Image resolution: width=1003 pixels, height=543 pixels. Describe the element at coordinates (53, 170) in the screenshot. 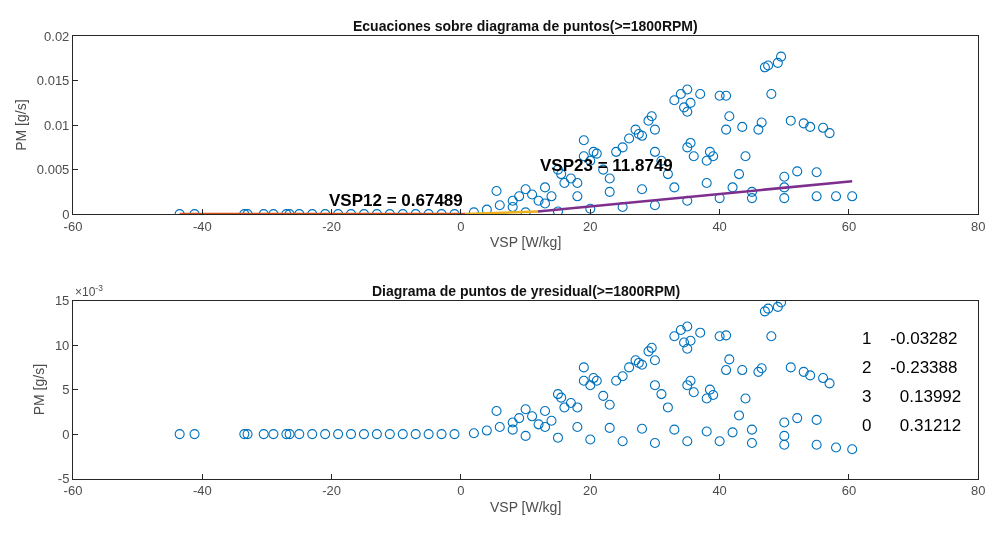

I see `y-tick-label: 0.005` at that location.